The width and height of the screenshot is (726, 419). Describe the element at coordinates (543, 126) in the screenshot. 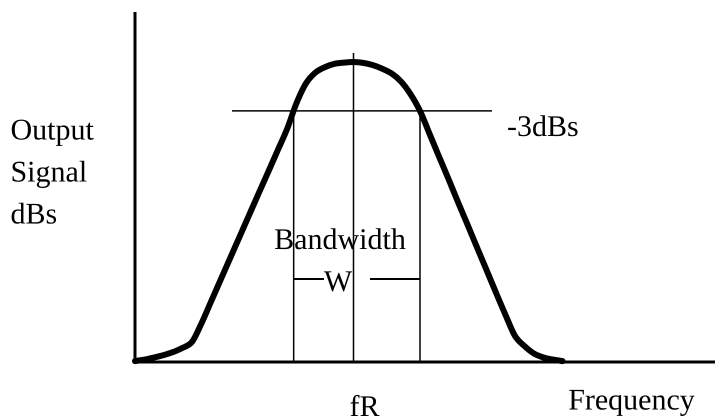

I see `ref-line-label: -3dBs` at that location.